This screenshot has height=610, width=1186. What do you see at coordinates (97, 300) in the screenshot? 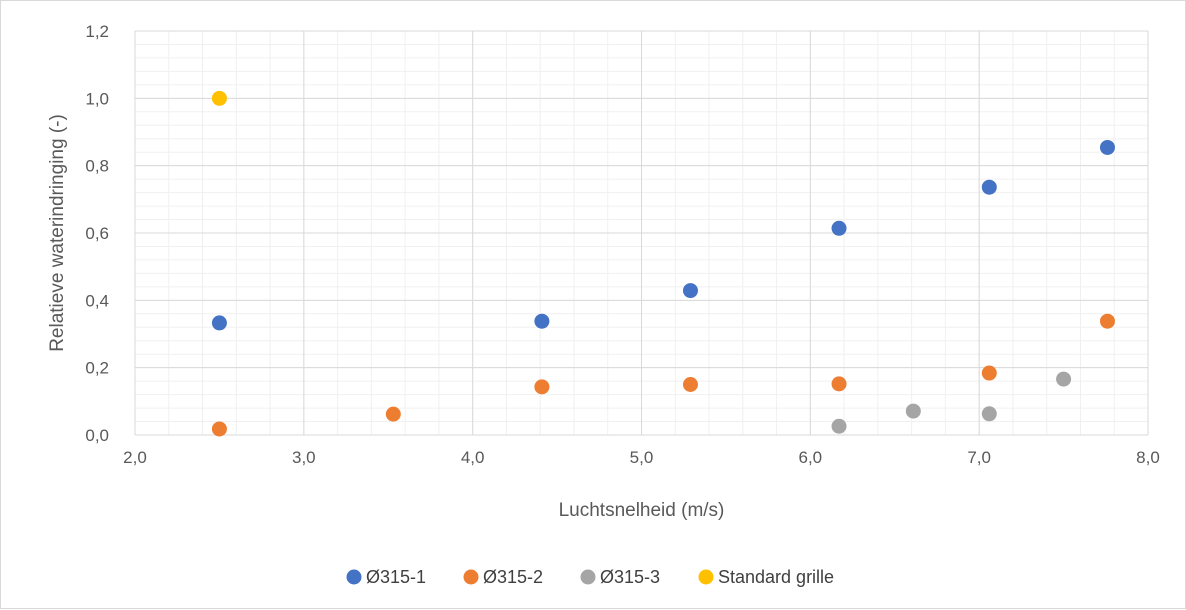
I see `y-tick-label: 0,4` at bounding box center [97, 300].